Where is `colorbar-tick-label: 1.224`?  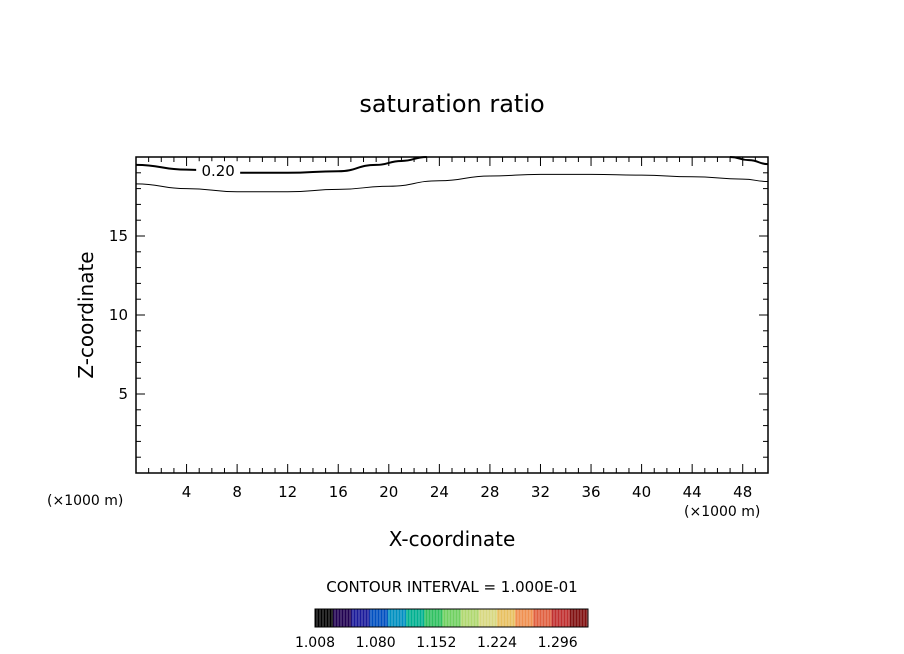 colorbar-tick-label: 1.224 is located at coordinates (497, 643).